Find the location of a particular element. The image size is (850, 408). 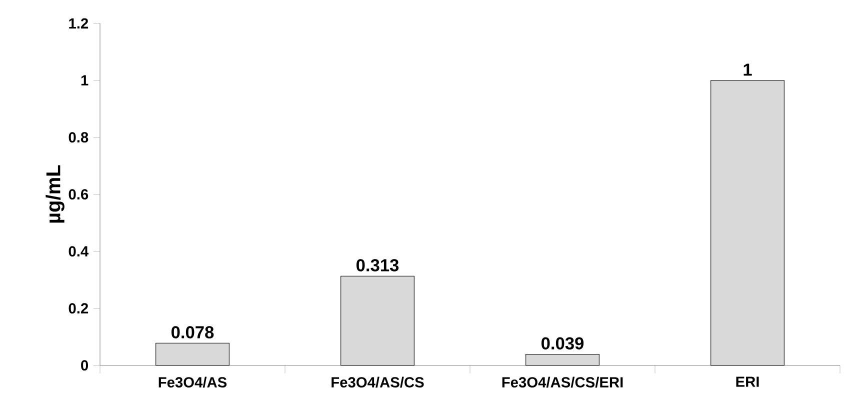

y-tick-label: 1.2 is located at coordinates (78, 23).